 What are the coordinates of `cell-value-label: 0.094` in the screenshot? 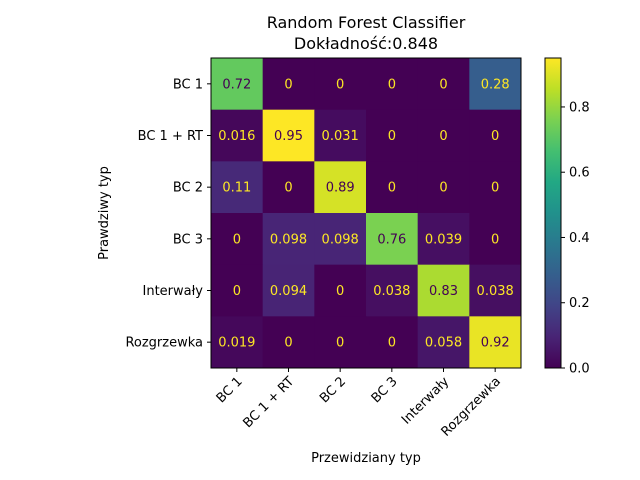 It's located at (288, 291).